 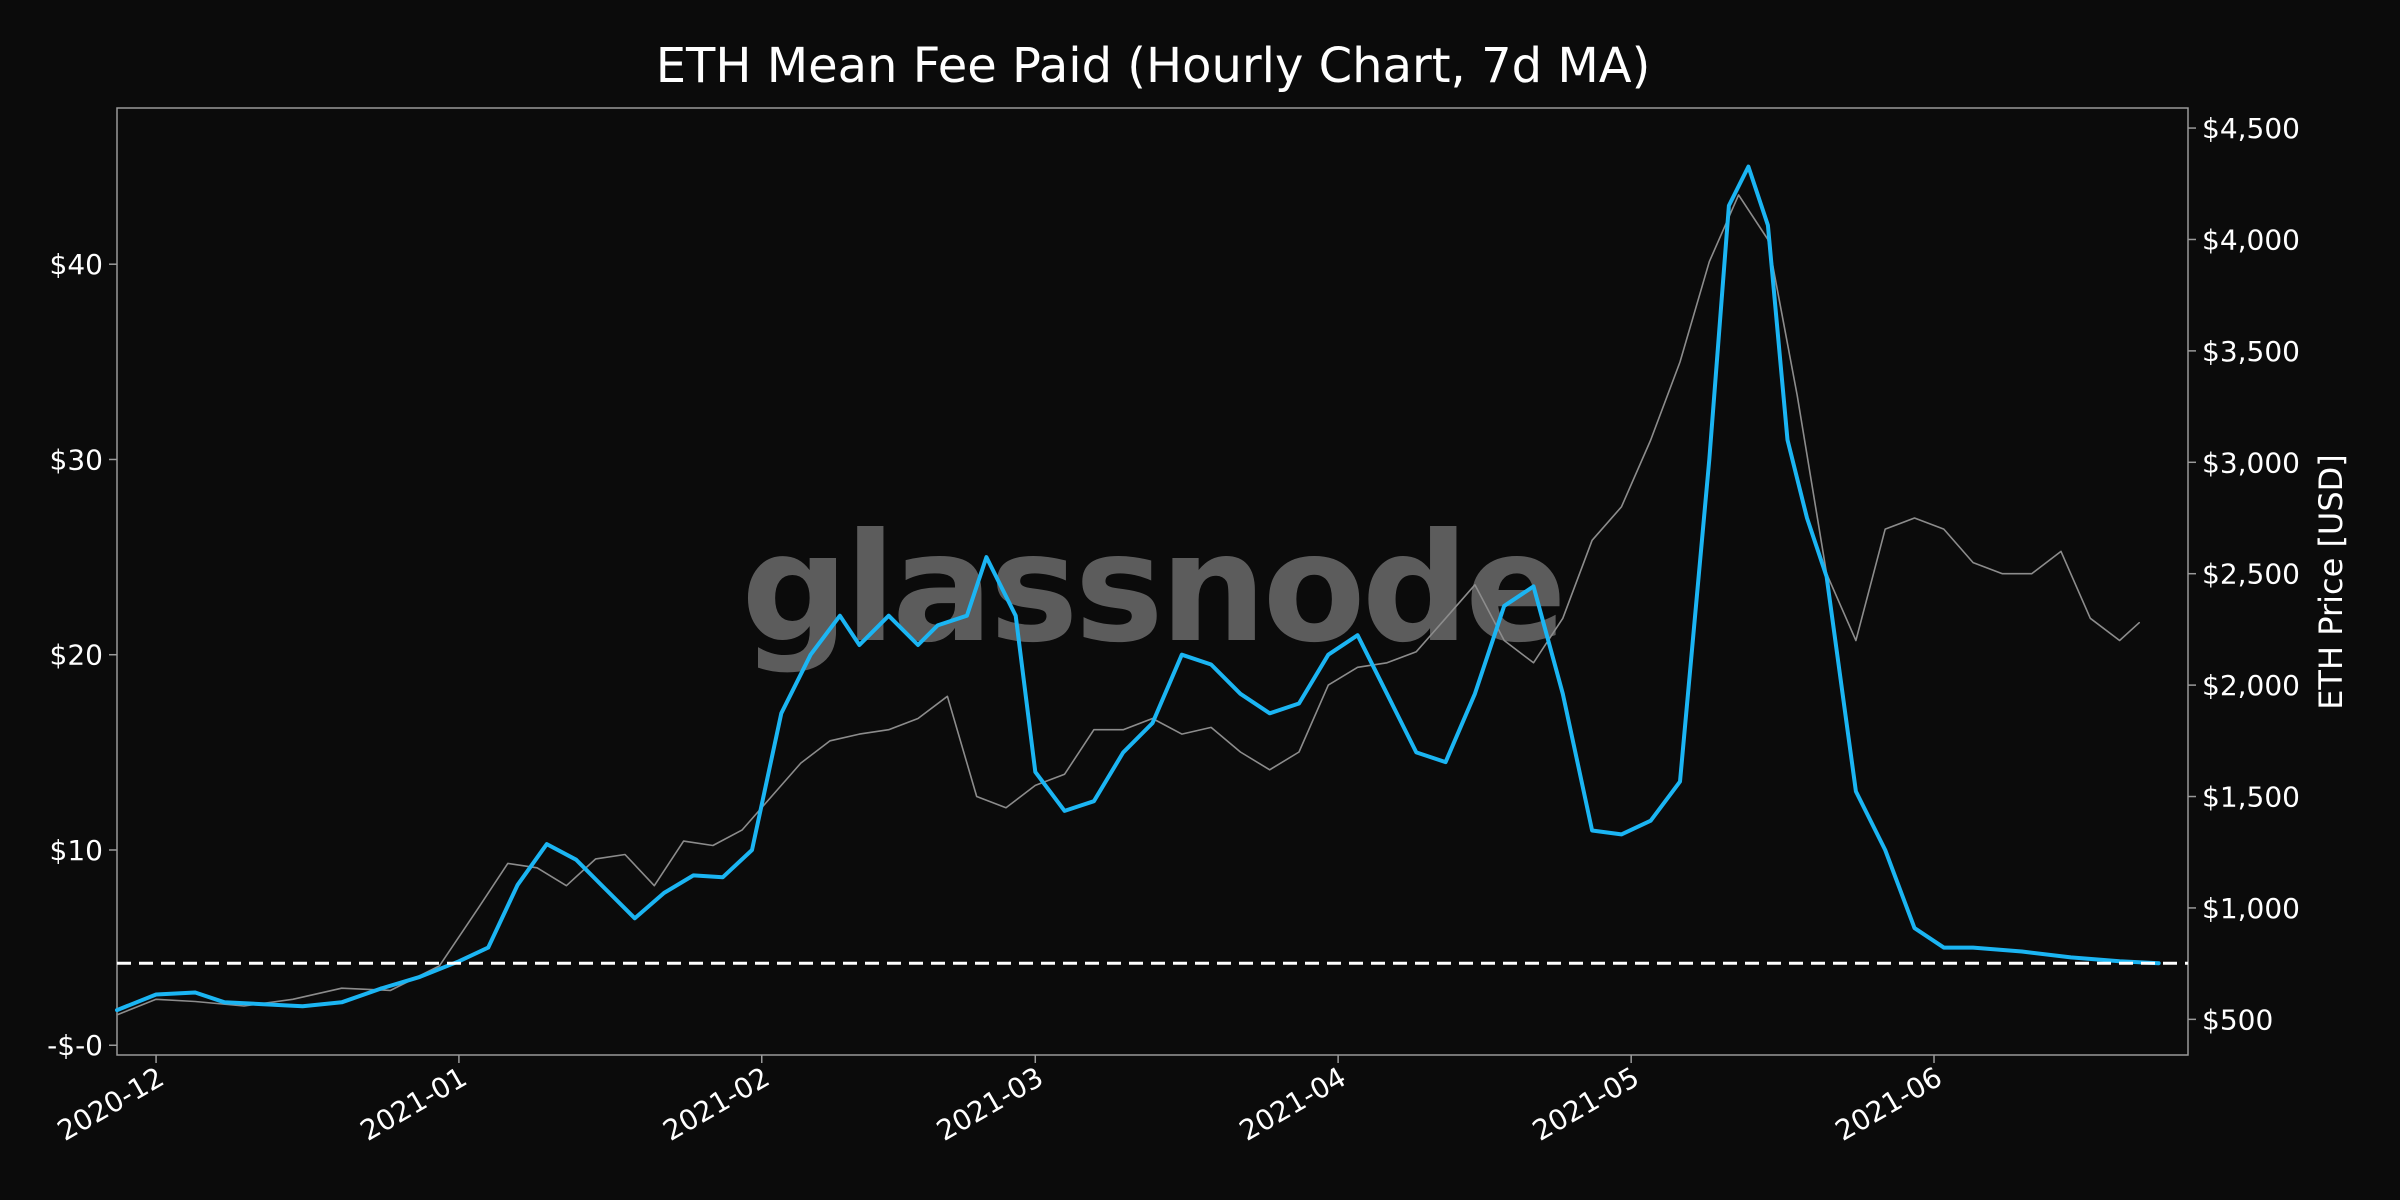 What do you see at coordinates (2251, 908) in the screenshot?
I see `right-tick-label: $1,000` at bounding box center [2251, 908].